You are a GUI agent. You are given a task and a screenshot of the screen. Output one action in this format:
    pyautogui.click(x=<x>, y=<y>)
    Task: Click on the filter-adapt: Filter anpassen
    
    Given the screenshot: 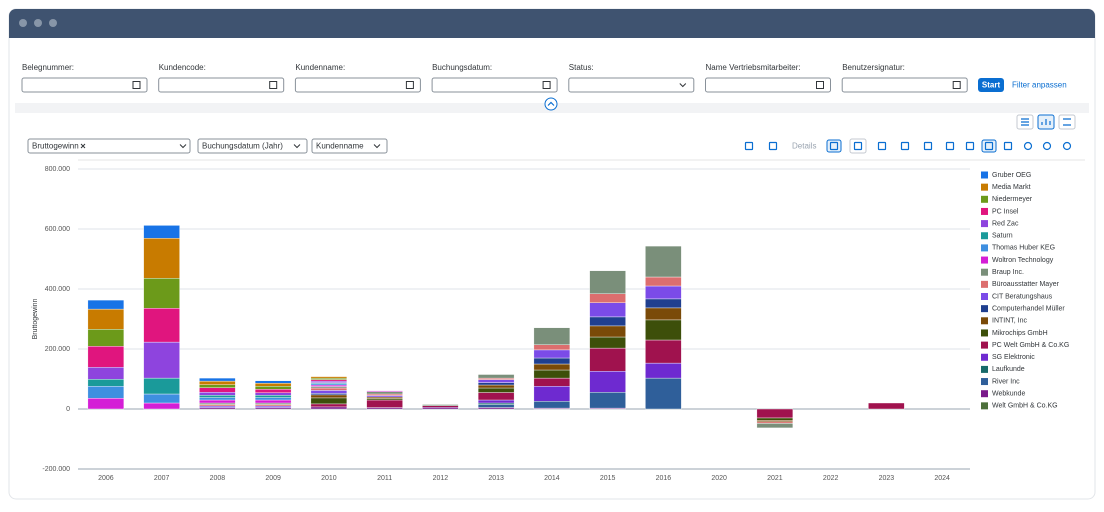 What is the action you would take?
    pyautogui.click(x=1039, y=85)
    